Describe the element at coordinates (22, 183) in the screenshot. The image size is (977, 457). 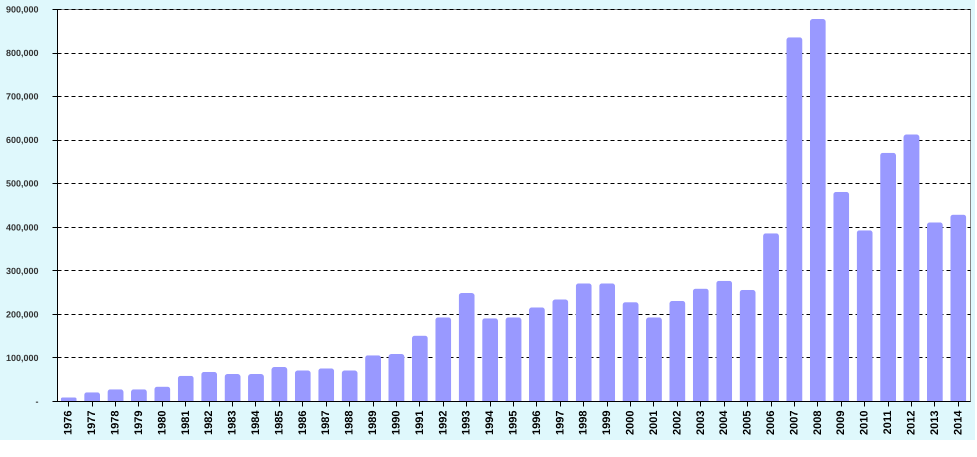
I see `y-tick-label: 500,000` at that location.